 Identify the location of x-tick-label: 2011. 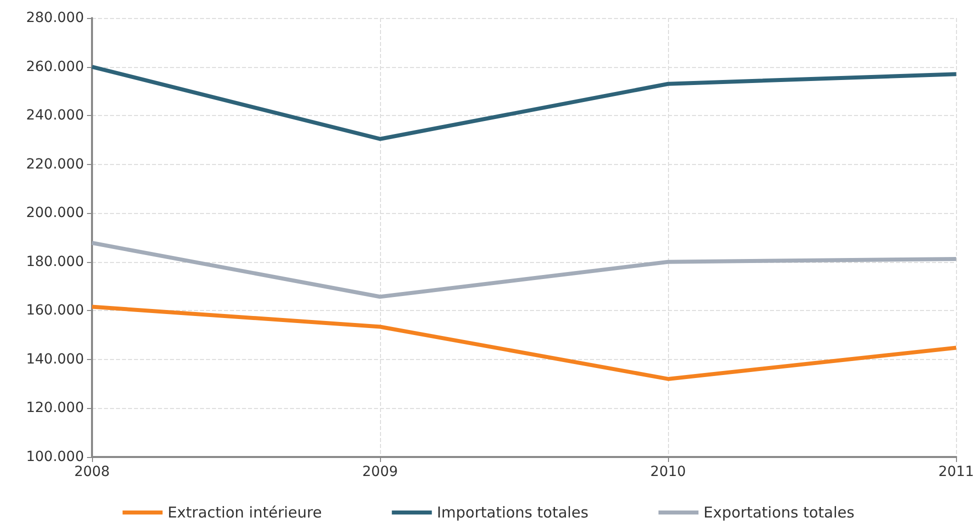
(956, 472).